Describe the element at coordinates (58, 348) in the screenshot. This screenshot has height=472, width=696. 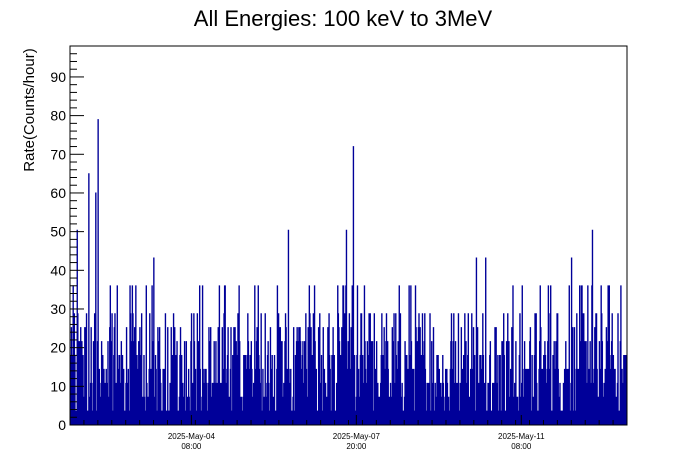
I see `y-tick-label: 20` at that location.